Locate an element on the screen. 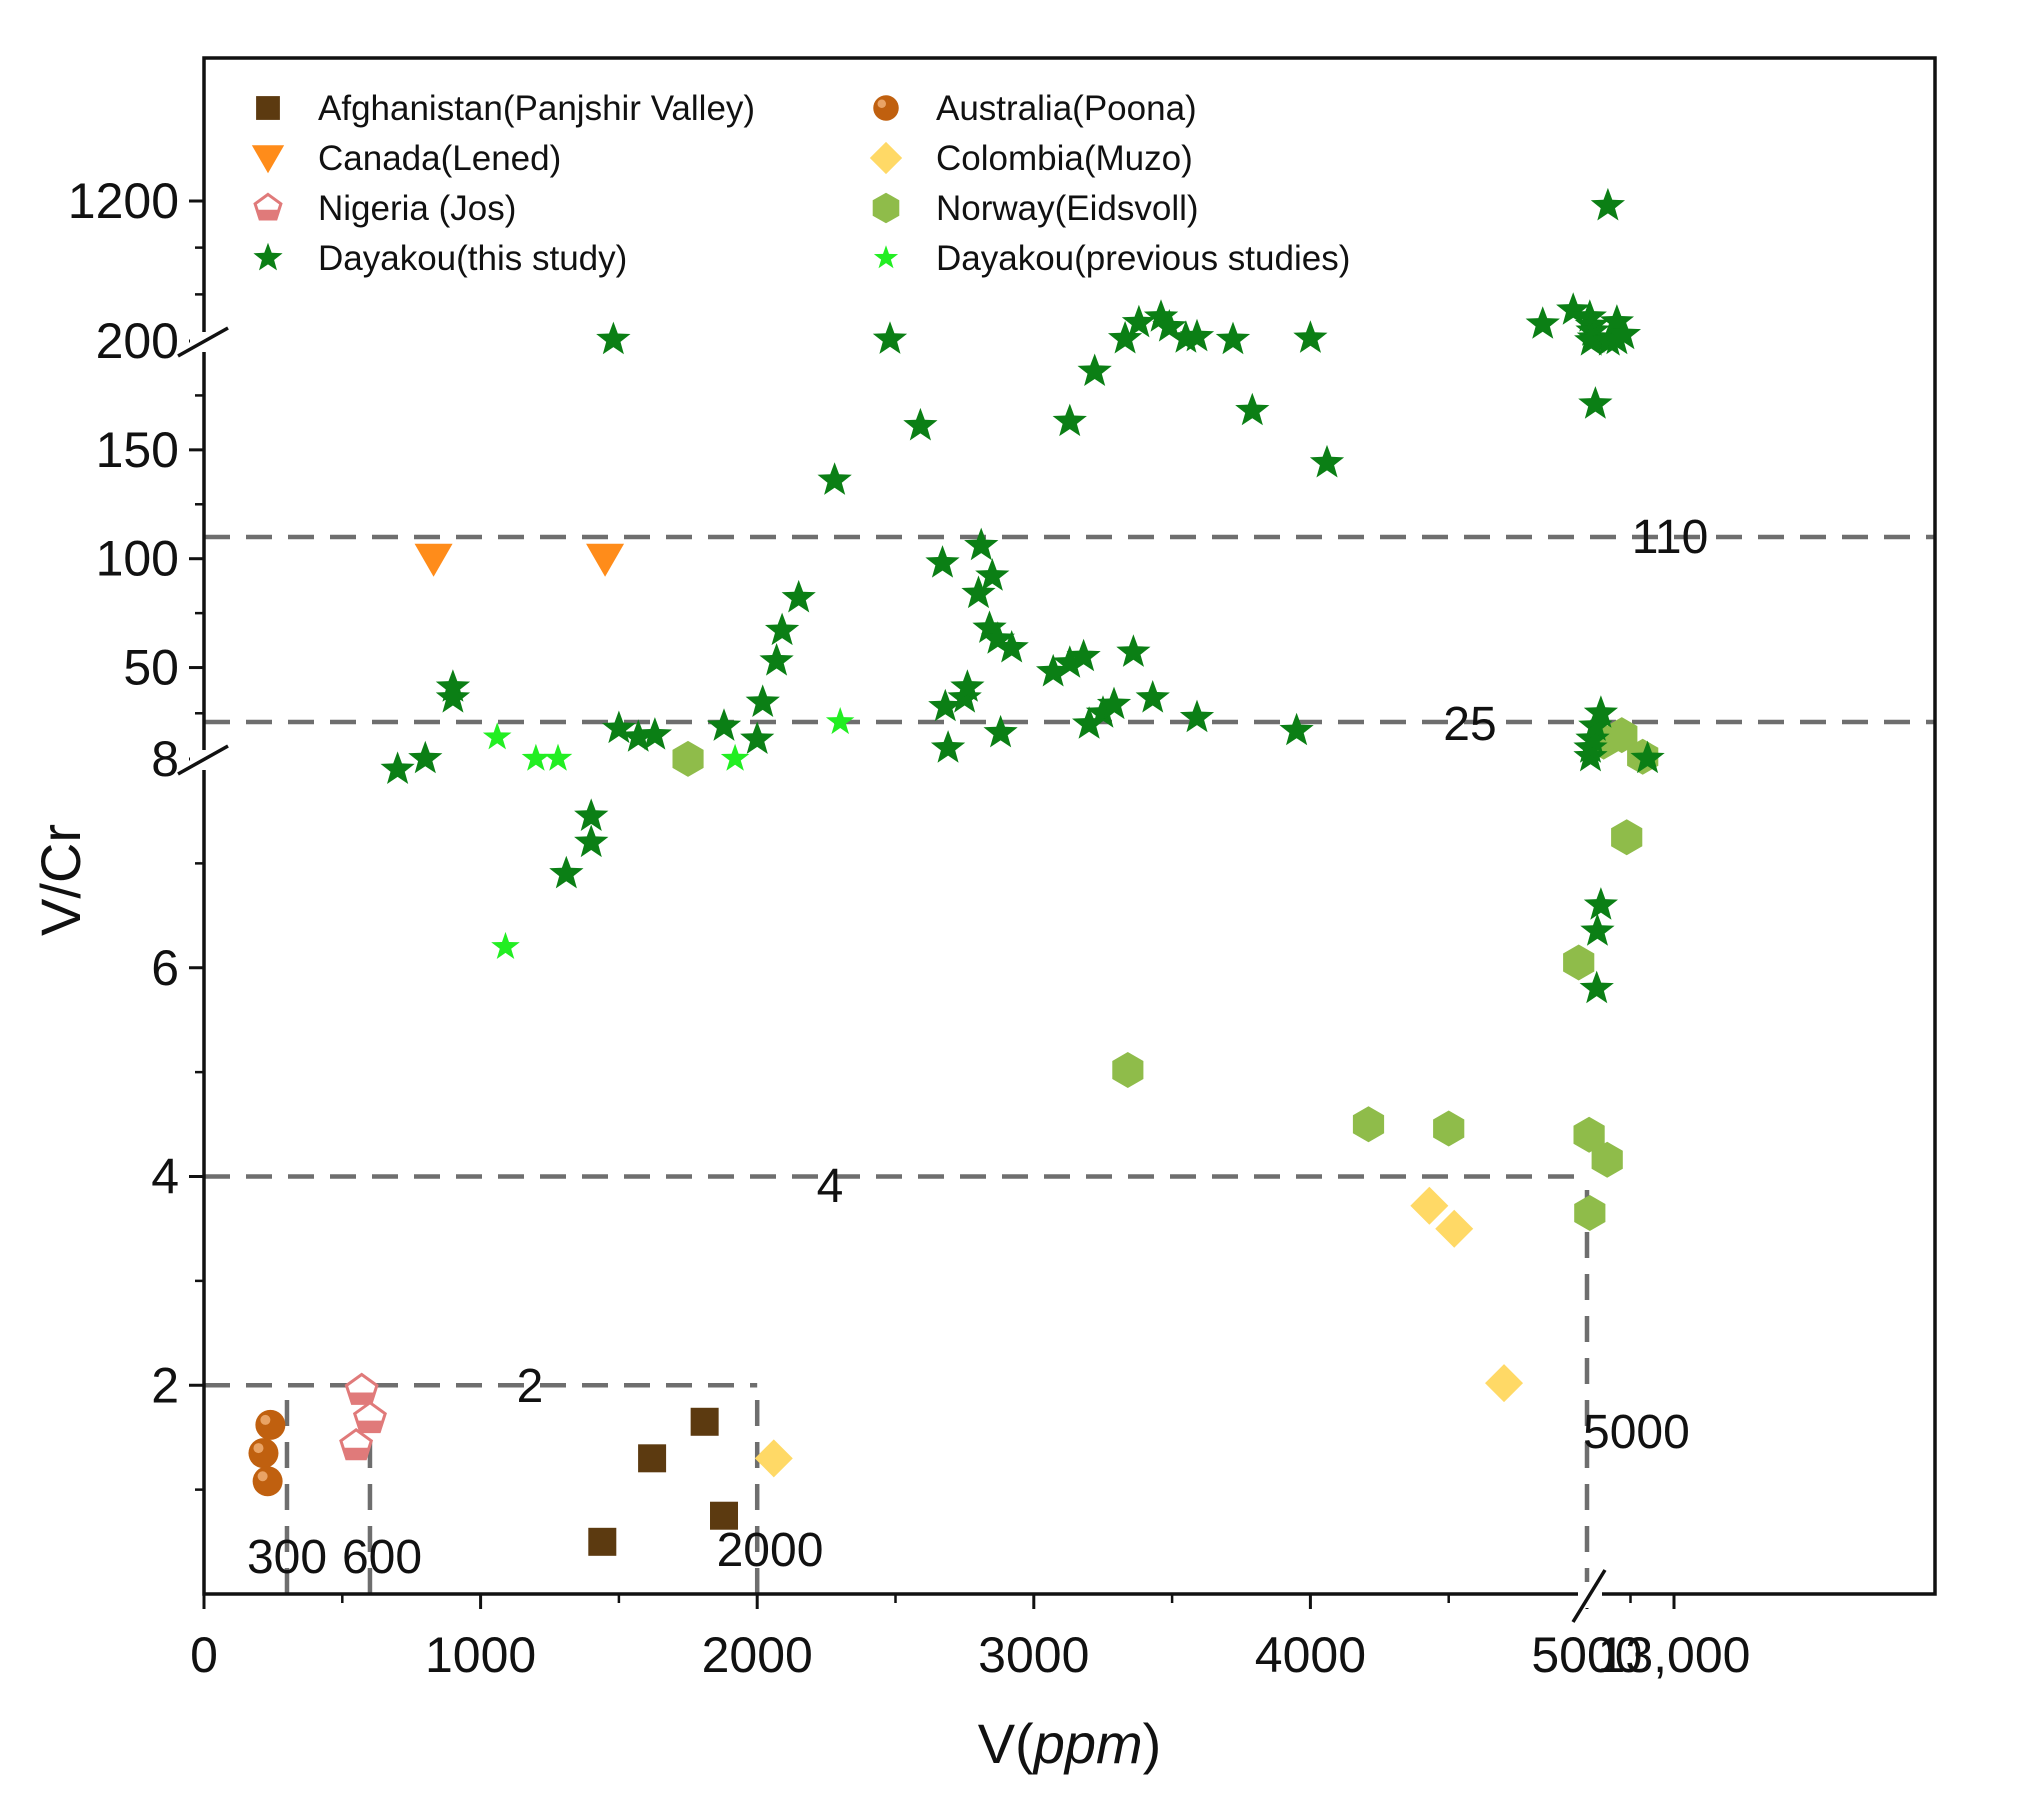  legend-item-2: Canada(Lened) is located at coordinates (406, 158).